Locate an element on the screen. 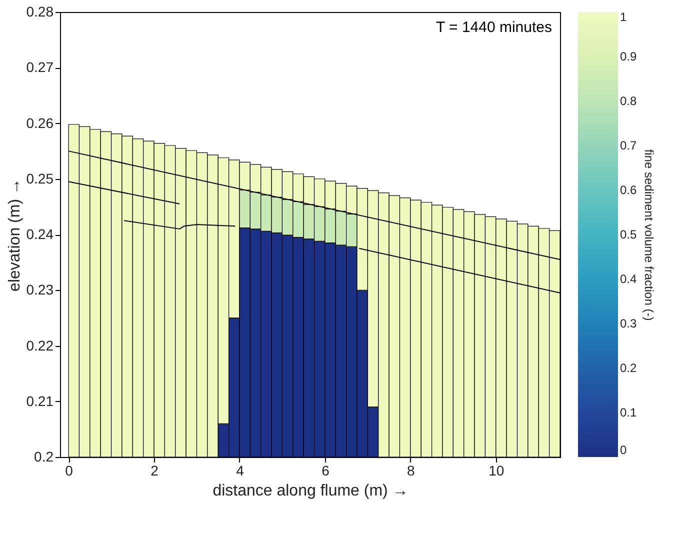 The image size is (700, 538). y-tick-label: 0.23 is located at coordinates (40, 290).